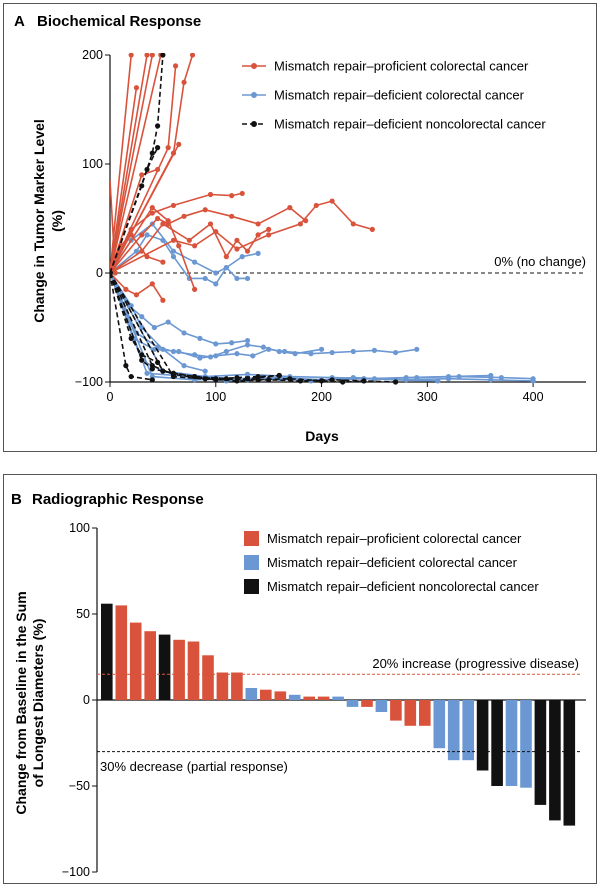 The height and width of the screenshot is (886, 600). What do you see at coordinates (254, 124) in the screenshot?
I see `legend-swatch-dot` at bounding box center [254, 124].